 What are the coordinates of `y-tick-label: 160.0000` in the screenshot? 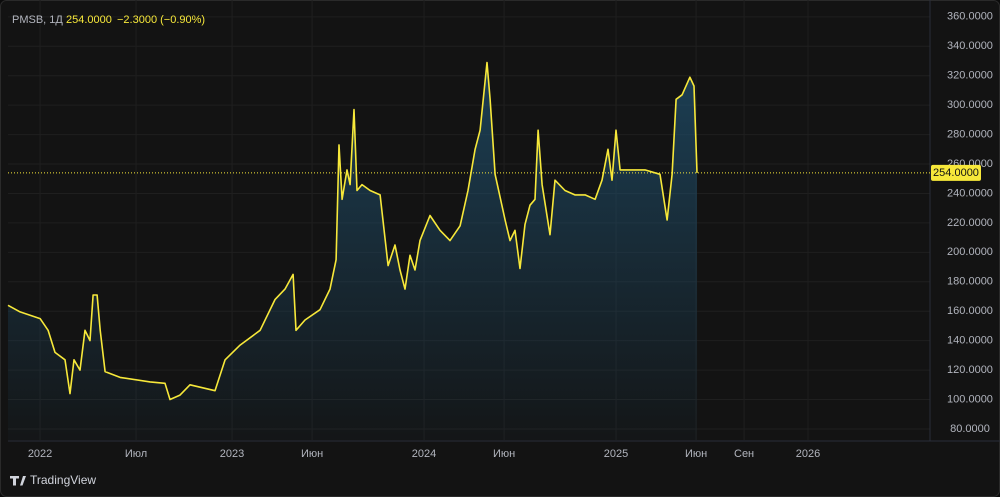 It's located at (970, 311).